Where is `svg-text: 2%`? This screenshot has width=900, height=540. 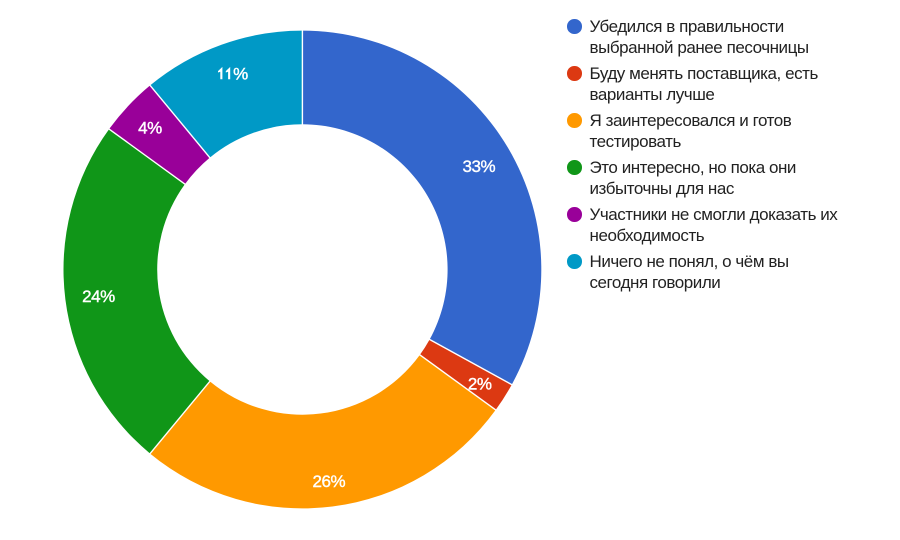
svg-text: 2% is located at coordinates (480, 383).